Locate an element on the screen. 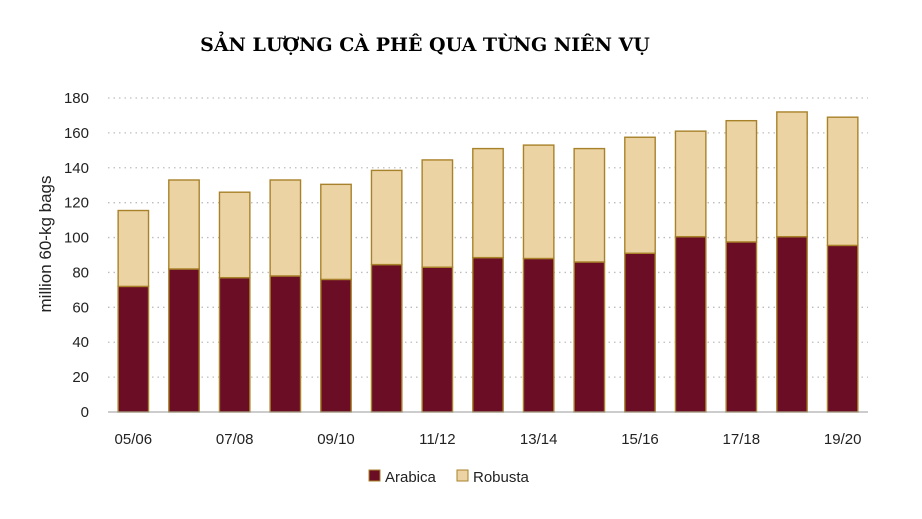 The image size is (922, 519). x-tick-label: 09/10 is located at coordinates (336, 439).